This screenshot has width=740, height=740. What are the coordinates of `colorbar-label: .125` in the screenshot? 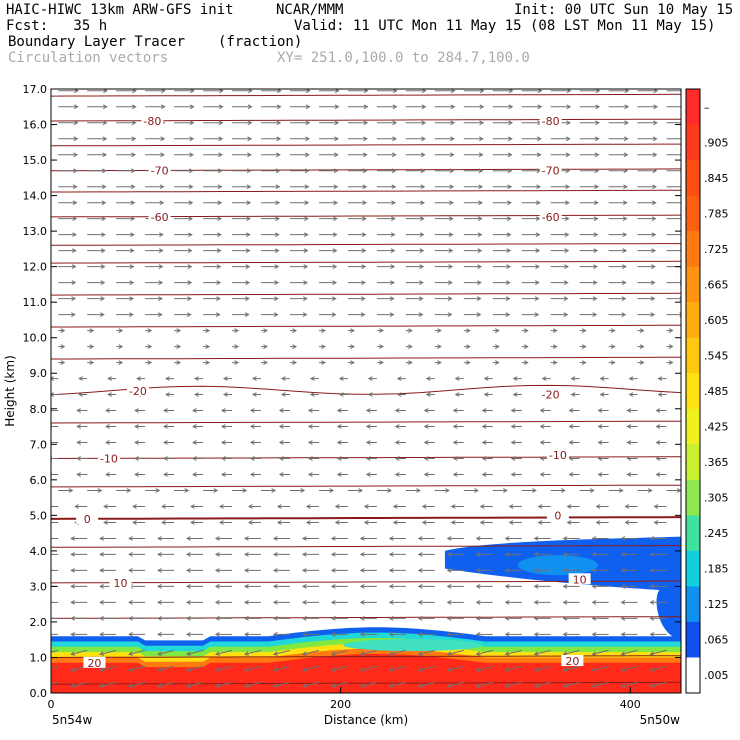 It's located at (716, 604).